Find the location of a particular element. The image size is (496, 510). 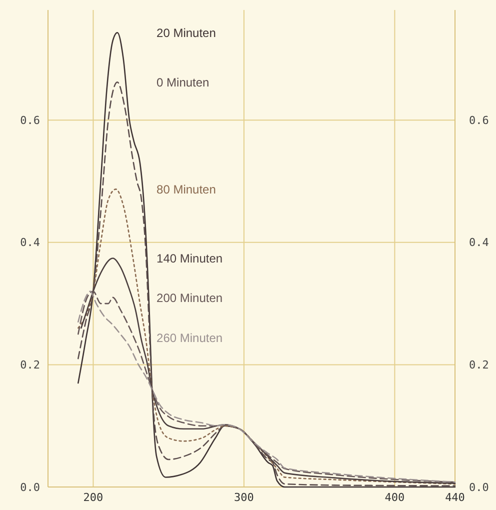

text: 0 Minuten is located at coordinates (183, 82).